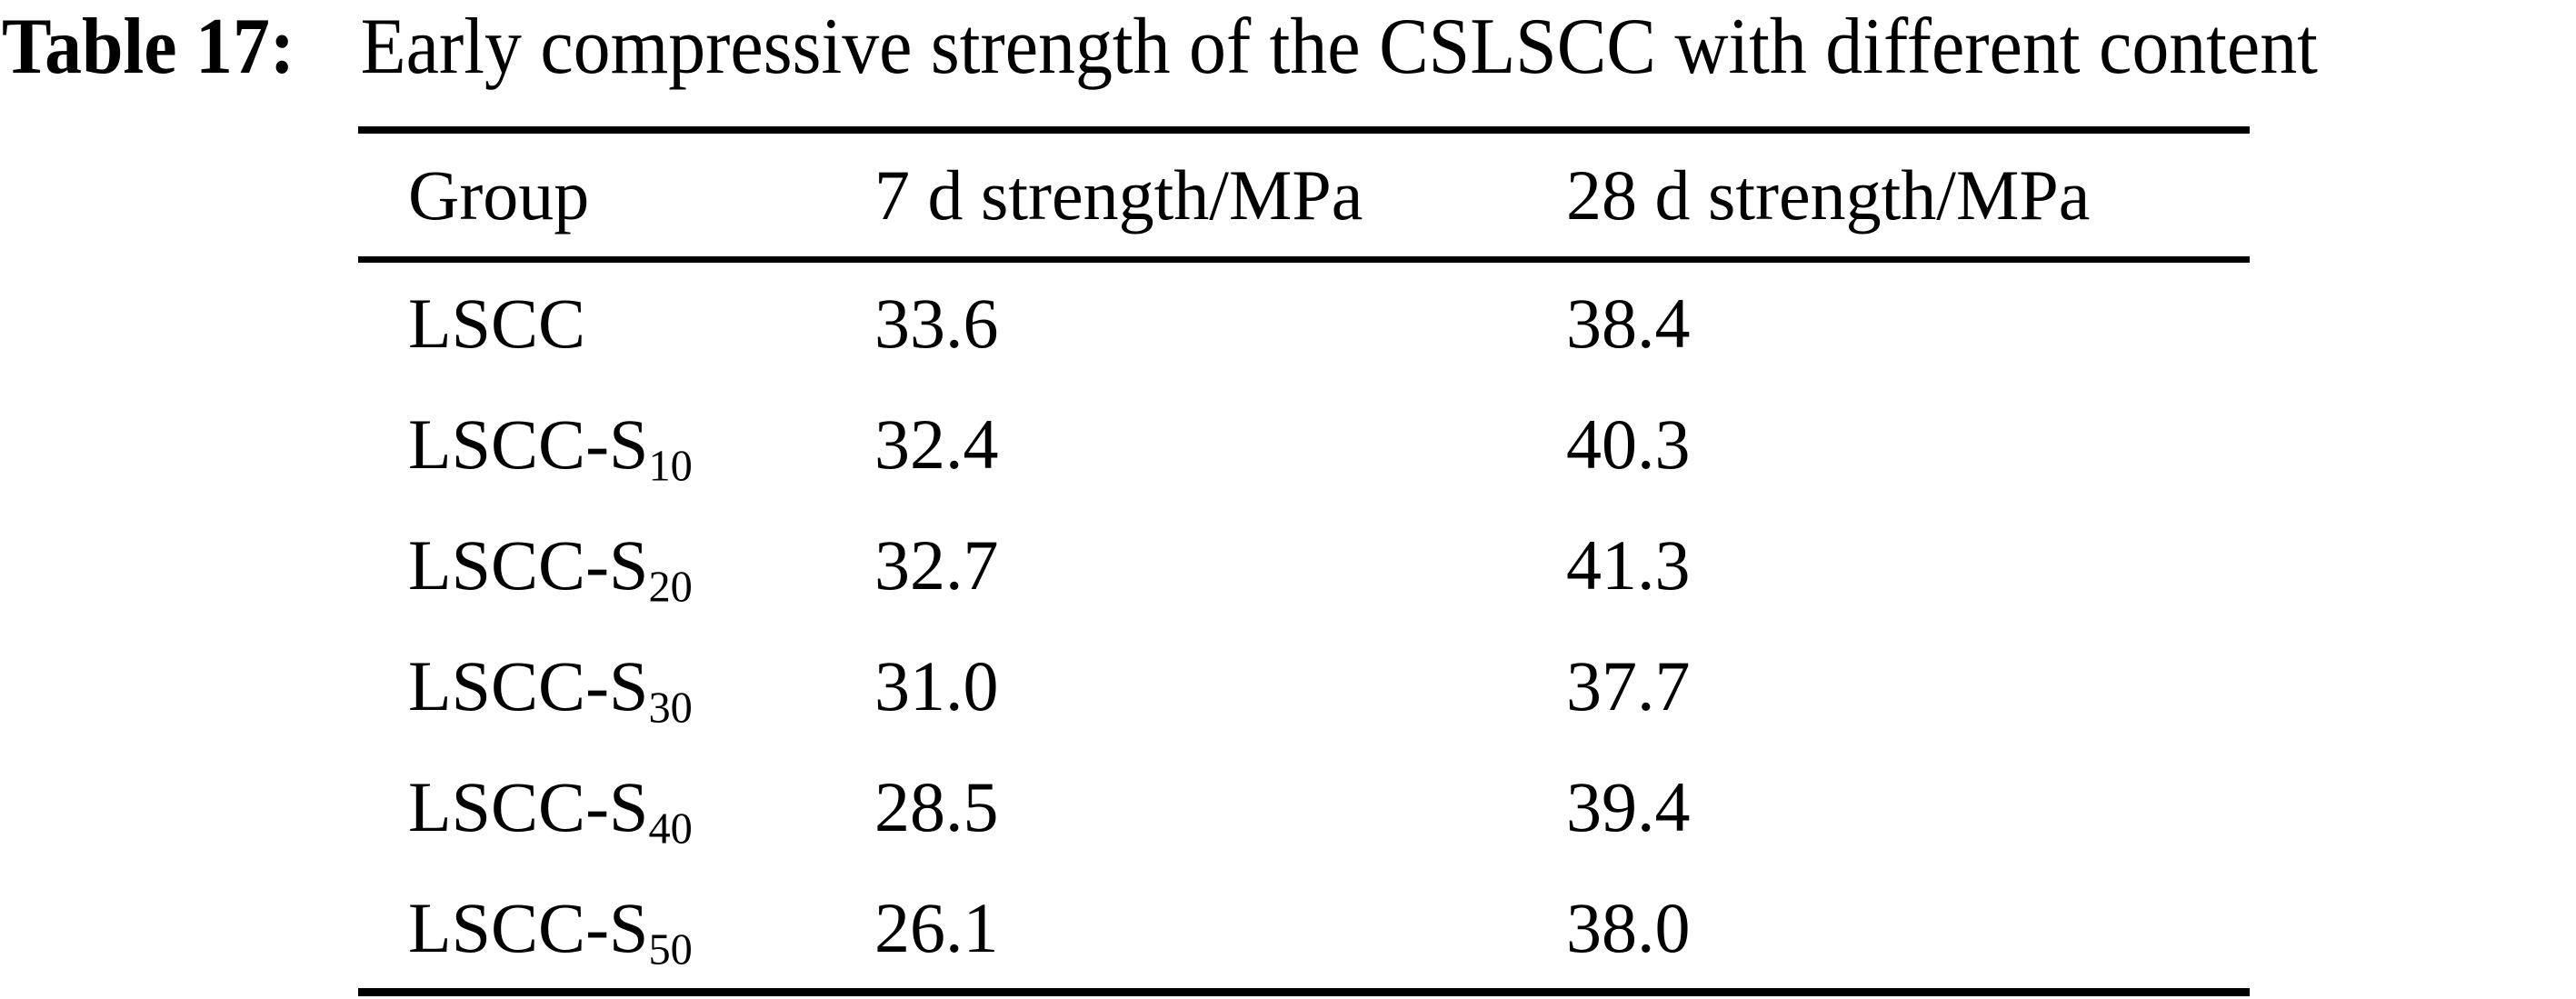 The width and height of the screenshot is (2576, 999). I want to click on group-subscript: 20, so click(670, 587).